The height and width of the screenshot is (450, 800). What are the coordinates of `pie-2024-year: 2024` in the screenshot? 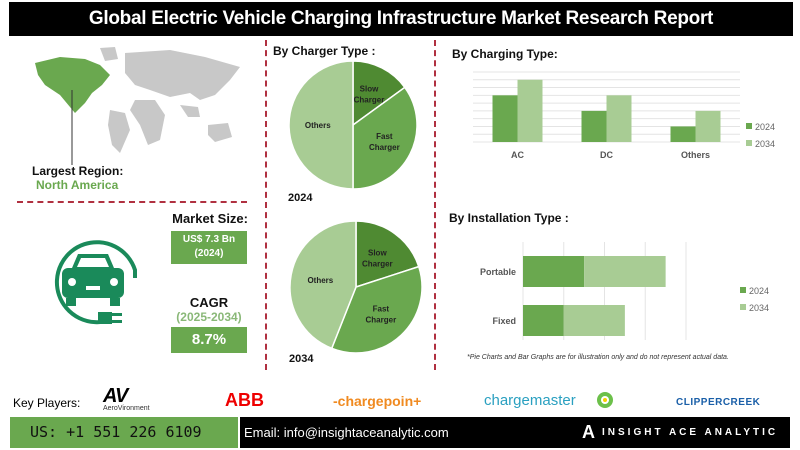 It's located at (300, 198).